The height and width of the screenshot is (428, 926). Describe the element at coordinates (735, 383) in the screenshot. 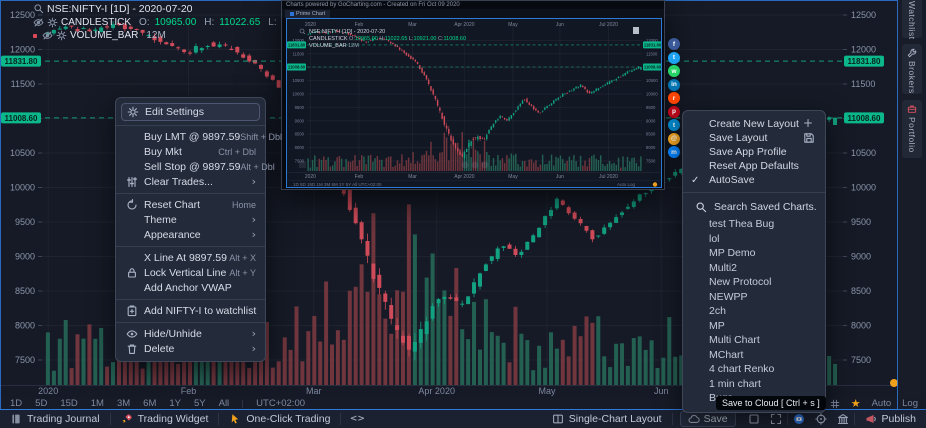

I see `saved-chart-item: 1 min chart` at that location.